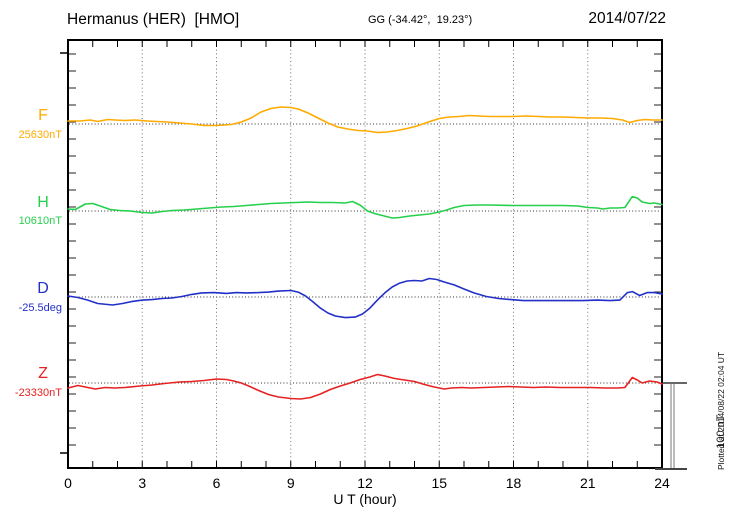 Image resolution: width=730 pixels, height=520 pixels. What do you see at coordinates (40, 135) in the screenshot?
I see `channel-F-baseline-value: 25630nT` at bounding box center [40, 135].